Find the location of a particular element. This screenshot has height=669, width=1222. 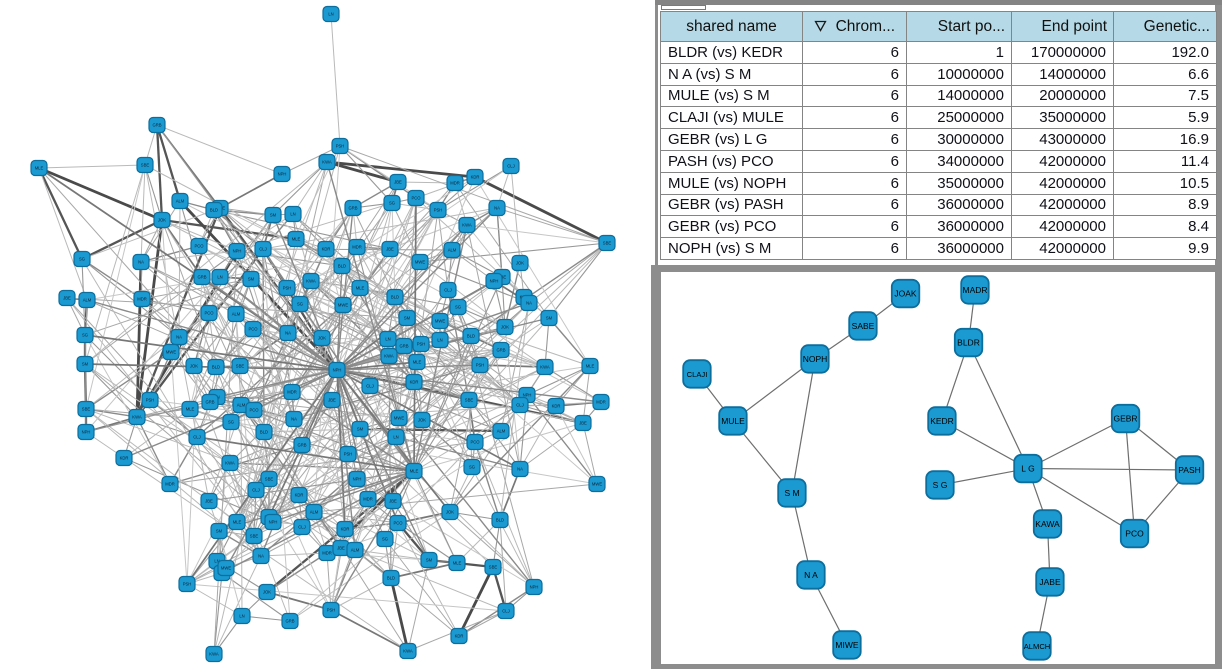

svg-text: BLDR is located at coordinates (968, 343).